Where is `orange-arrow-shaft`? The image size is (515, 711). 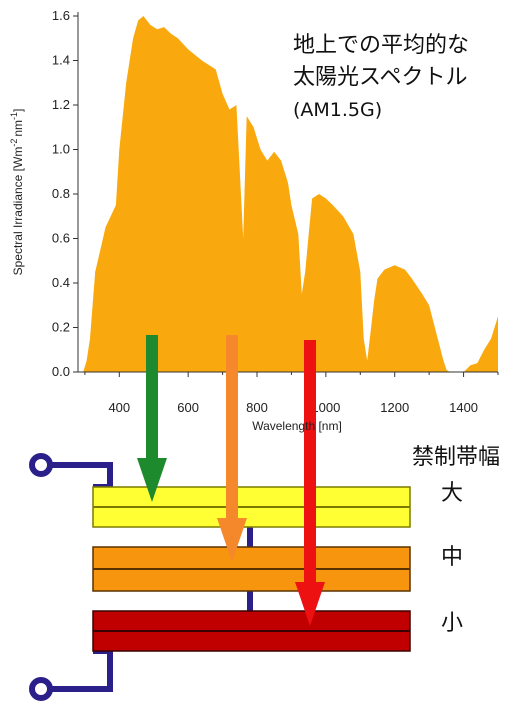 orange-arrow-shaft is located at coordinates (232, 427).